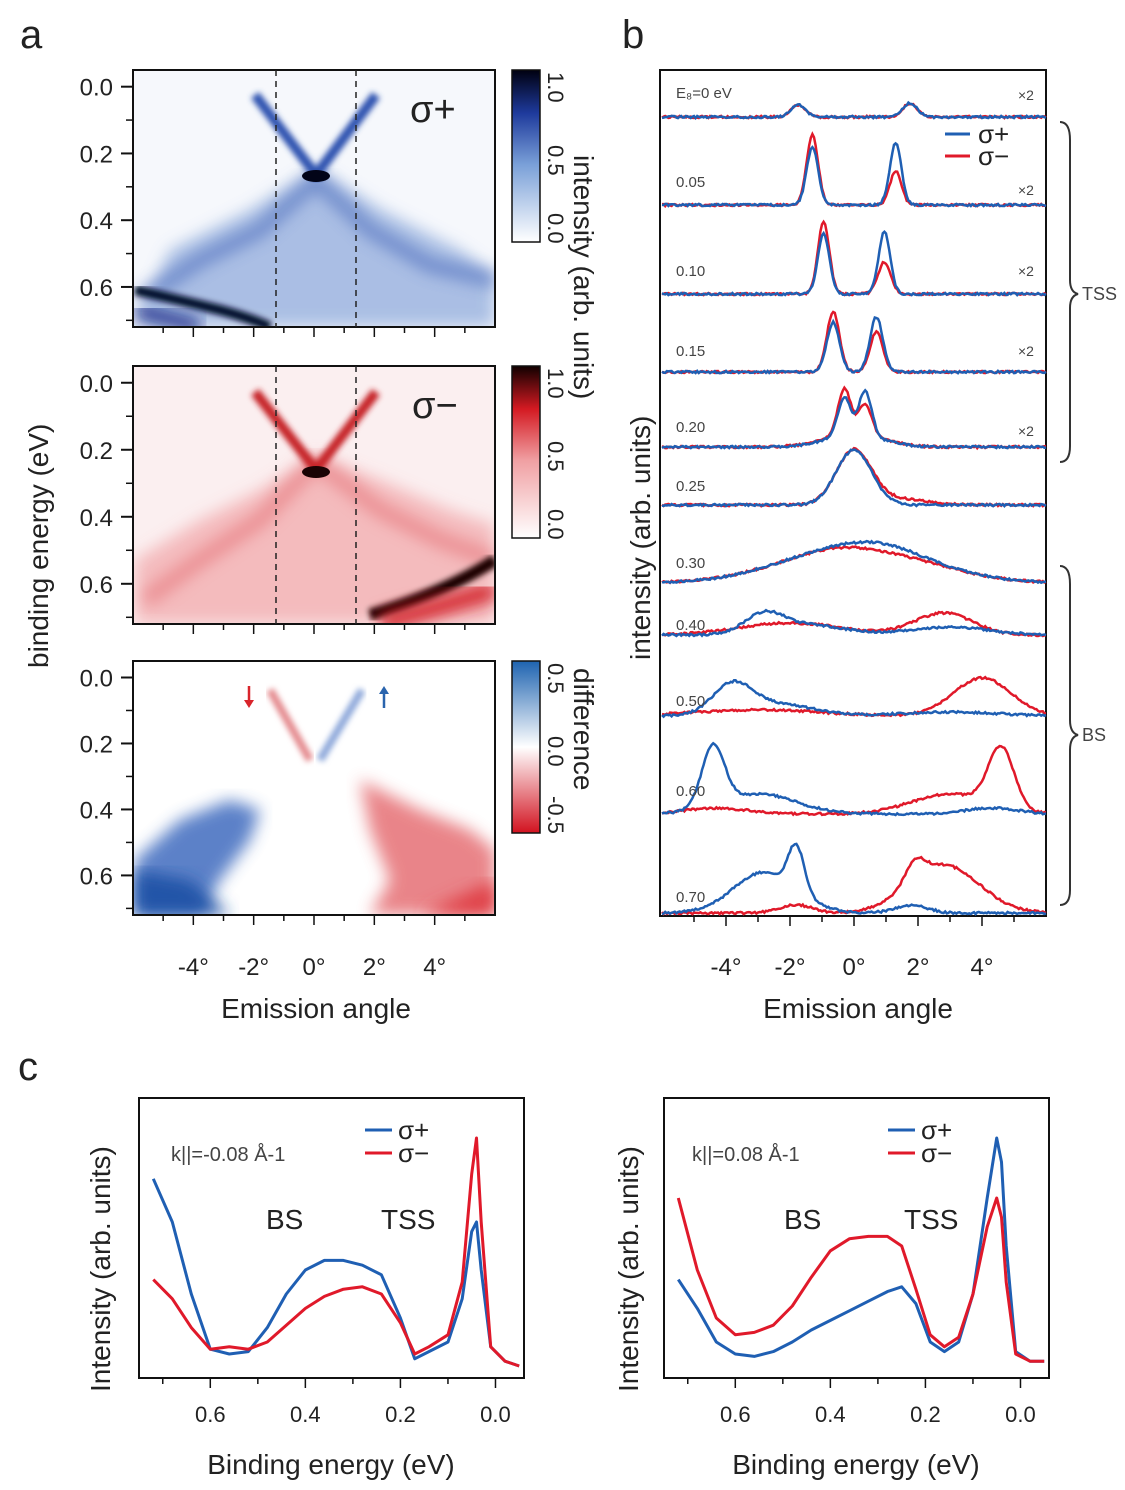  What do you see at coordinates (931, 1219) in the screenshot?
I see `panel-c-right-tss-label: TSS` at bounding box center [931, 1219].